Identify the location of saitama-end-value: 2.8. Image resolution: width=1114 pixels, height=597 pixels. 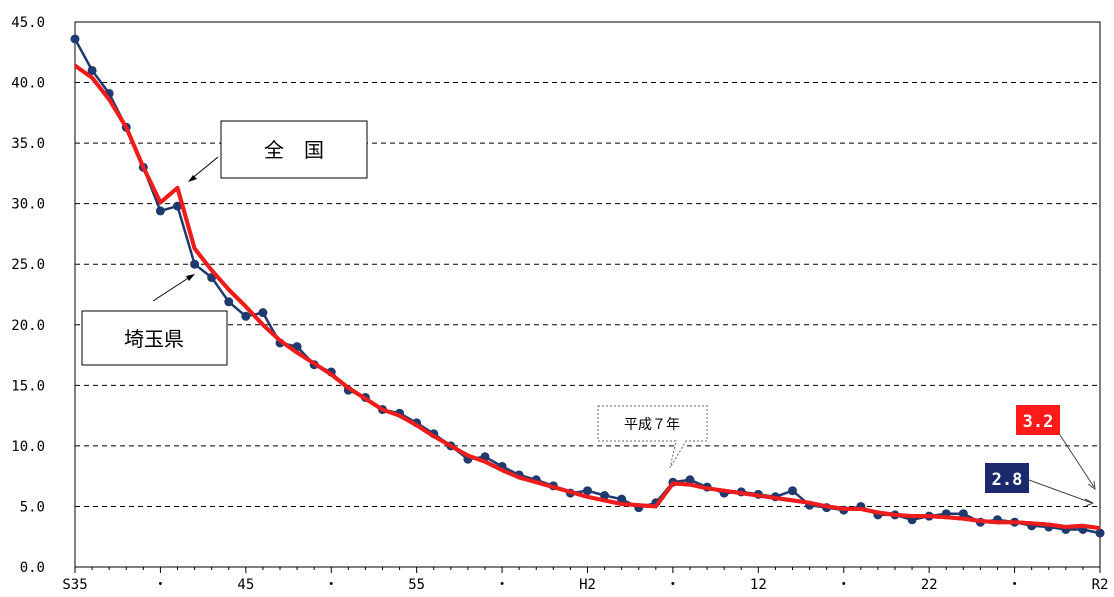
(1007, 480).